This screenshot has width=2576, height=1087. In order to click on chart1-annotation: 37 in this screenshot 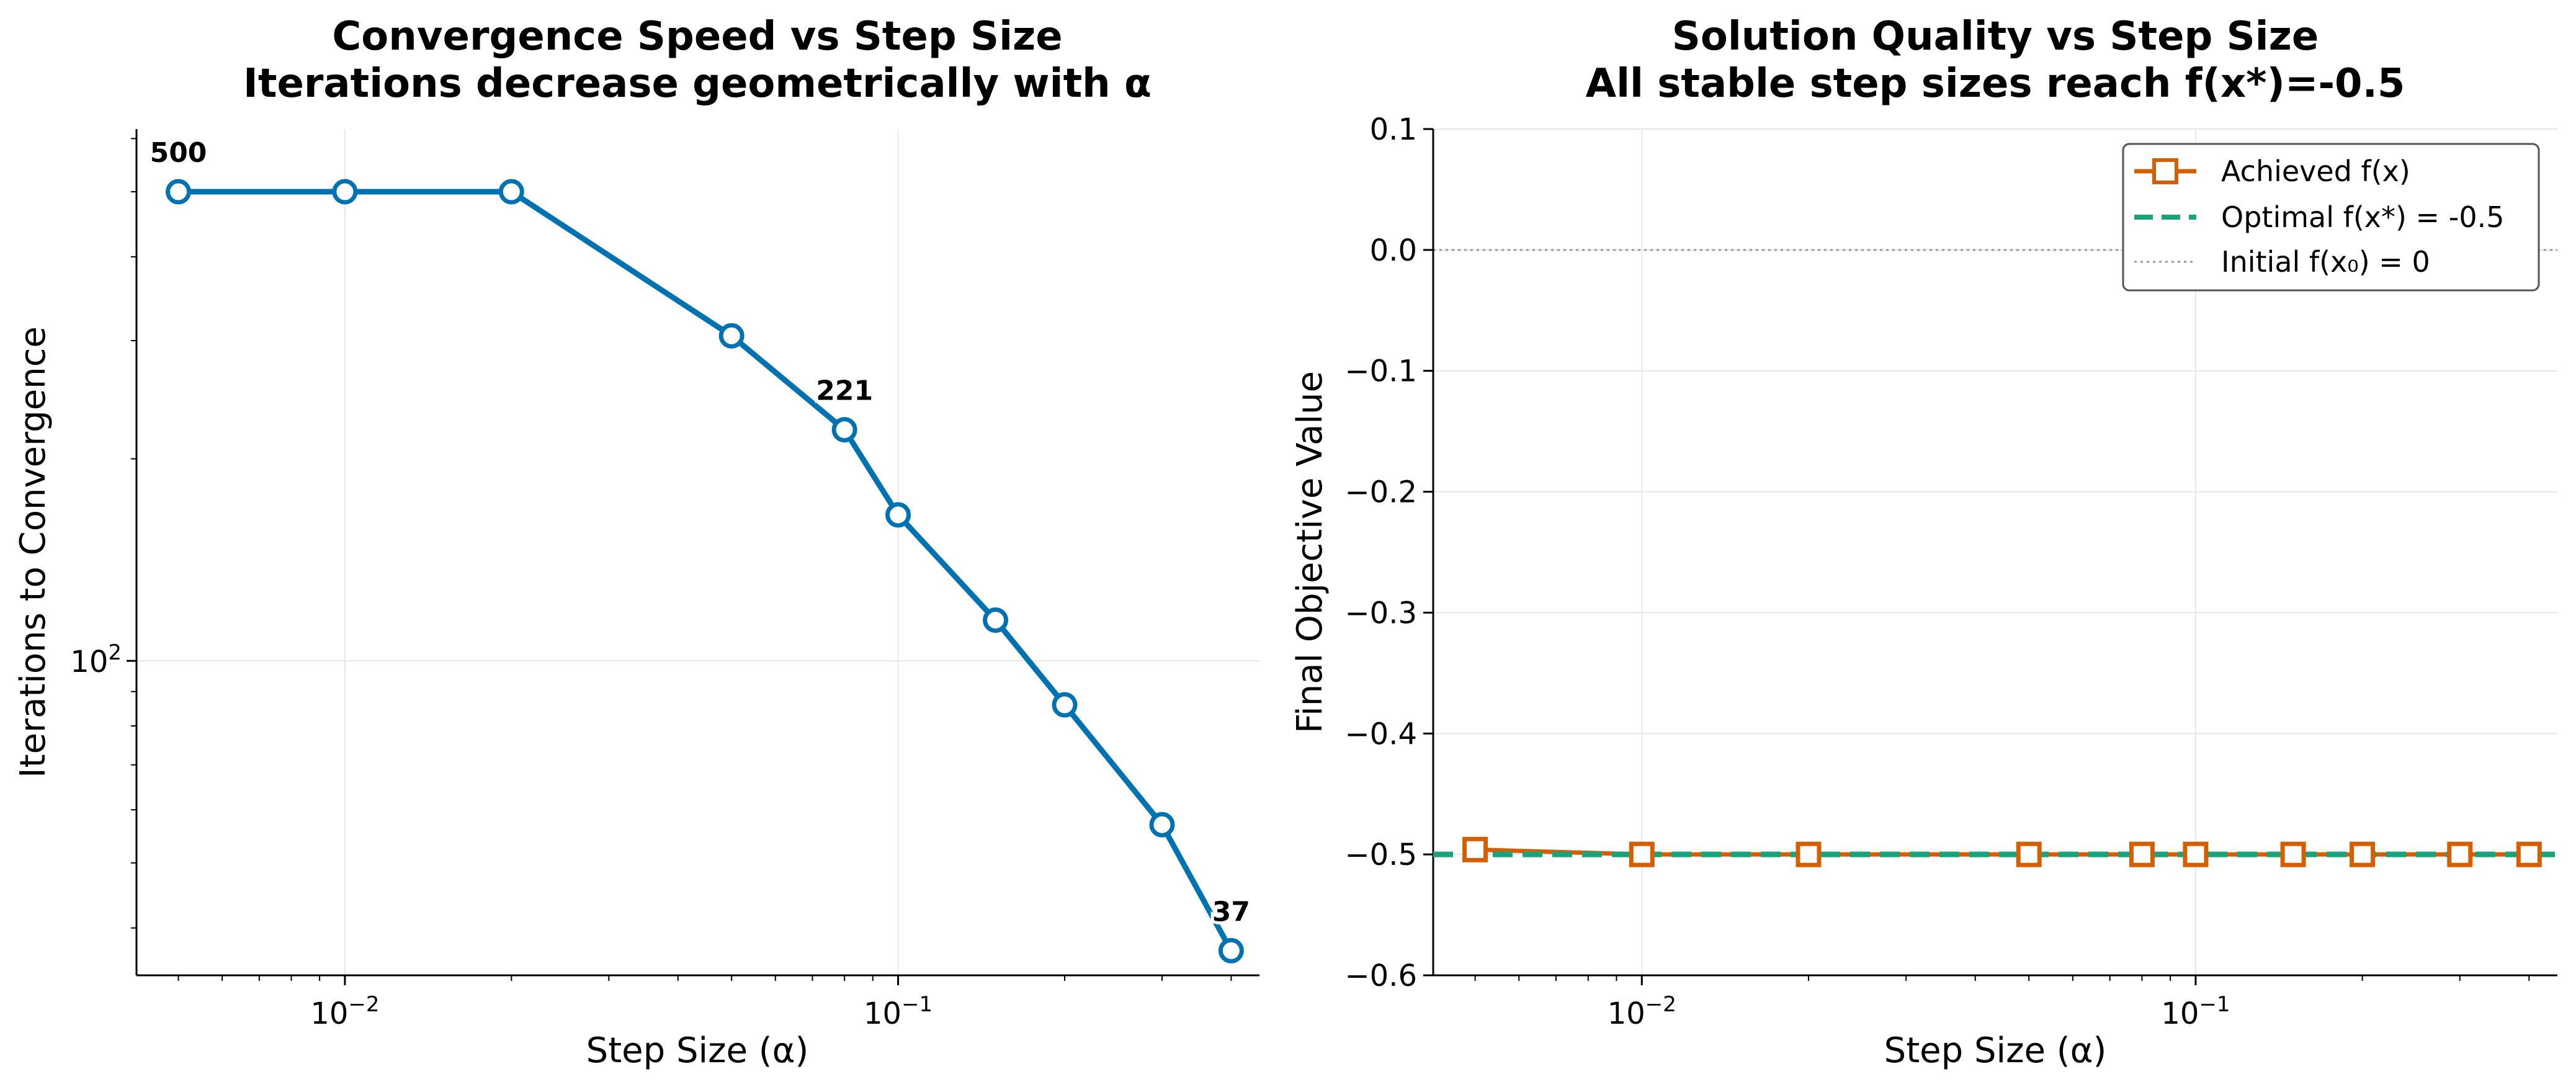, I will do `click(1231, 912)`.